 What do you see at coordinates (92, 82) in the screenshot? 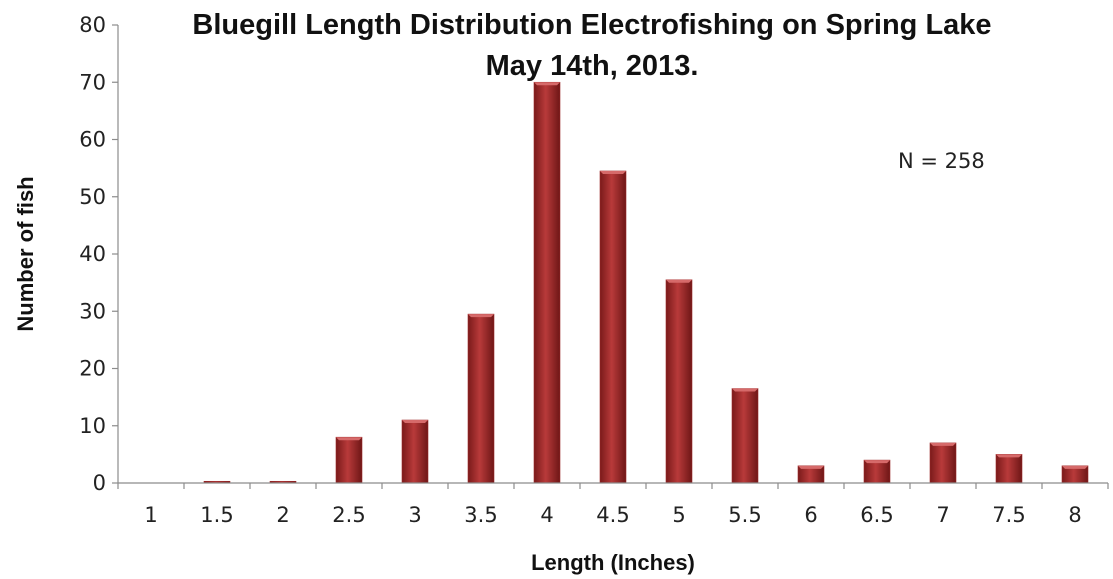
I see `y-tick-label: 70` at bounding box center [92, 82].